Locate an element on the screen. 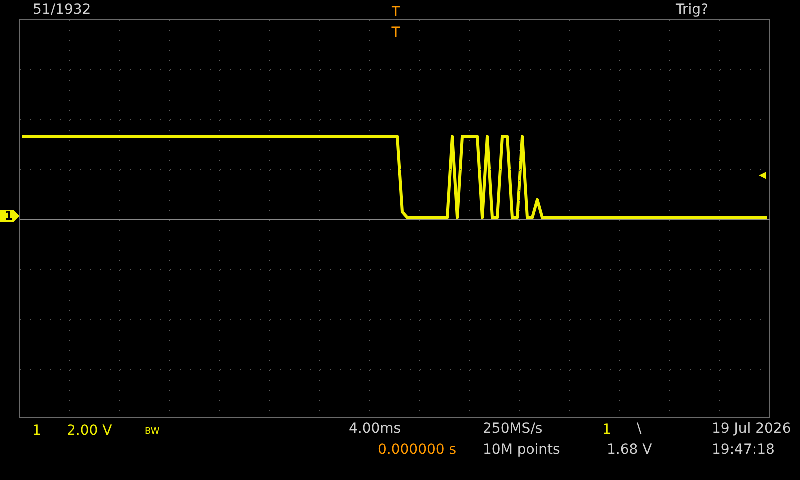 The height and width of the screenshot is (480, 800). annotation: ◀ is located at coordinates (762, 176).